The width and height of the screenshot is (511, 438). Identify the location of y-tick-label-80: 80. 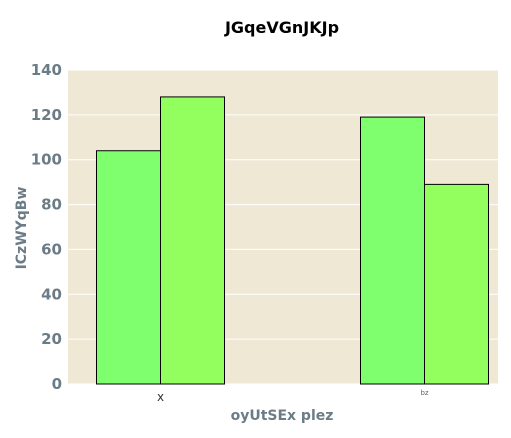
(51, 205).